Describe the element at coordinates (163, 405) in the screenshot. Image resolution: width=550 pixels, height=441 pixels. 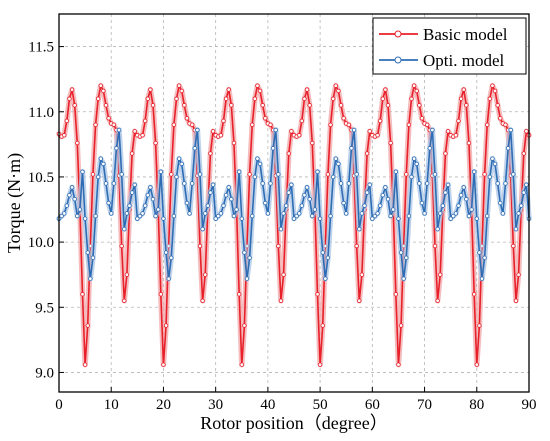
I see `x-tick-label: 20` at that location.